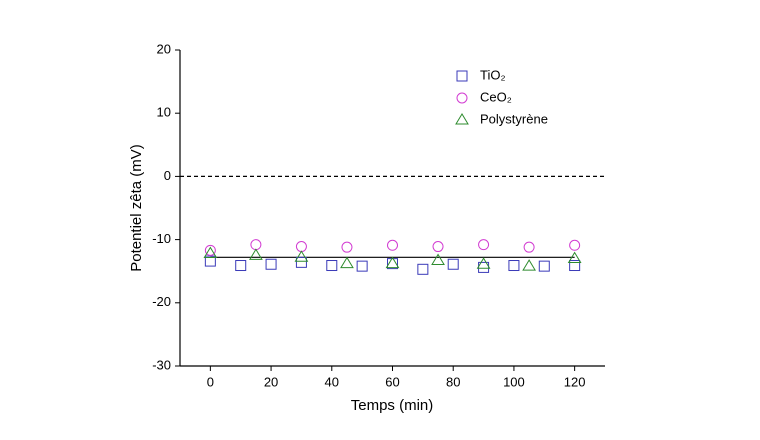 This screenshot has width=760, height=440. What do you see at coordinates (271, 381) in the screenshot?
I see `x-tick-label: 20` at bounding box center [271, 381].